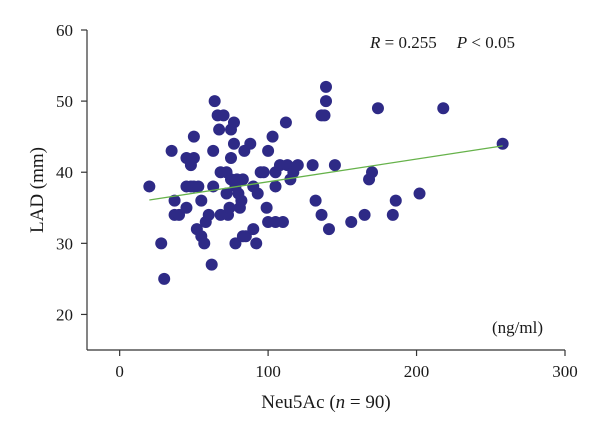 Image resolution: width=600 pixels, height=433 pixels. Describe the element at coordinates (417, 371) in the screenshot. I see `x-tick-label: 200` at that location.